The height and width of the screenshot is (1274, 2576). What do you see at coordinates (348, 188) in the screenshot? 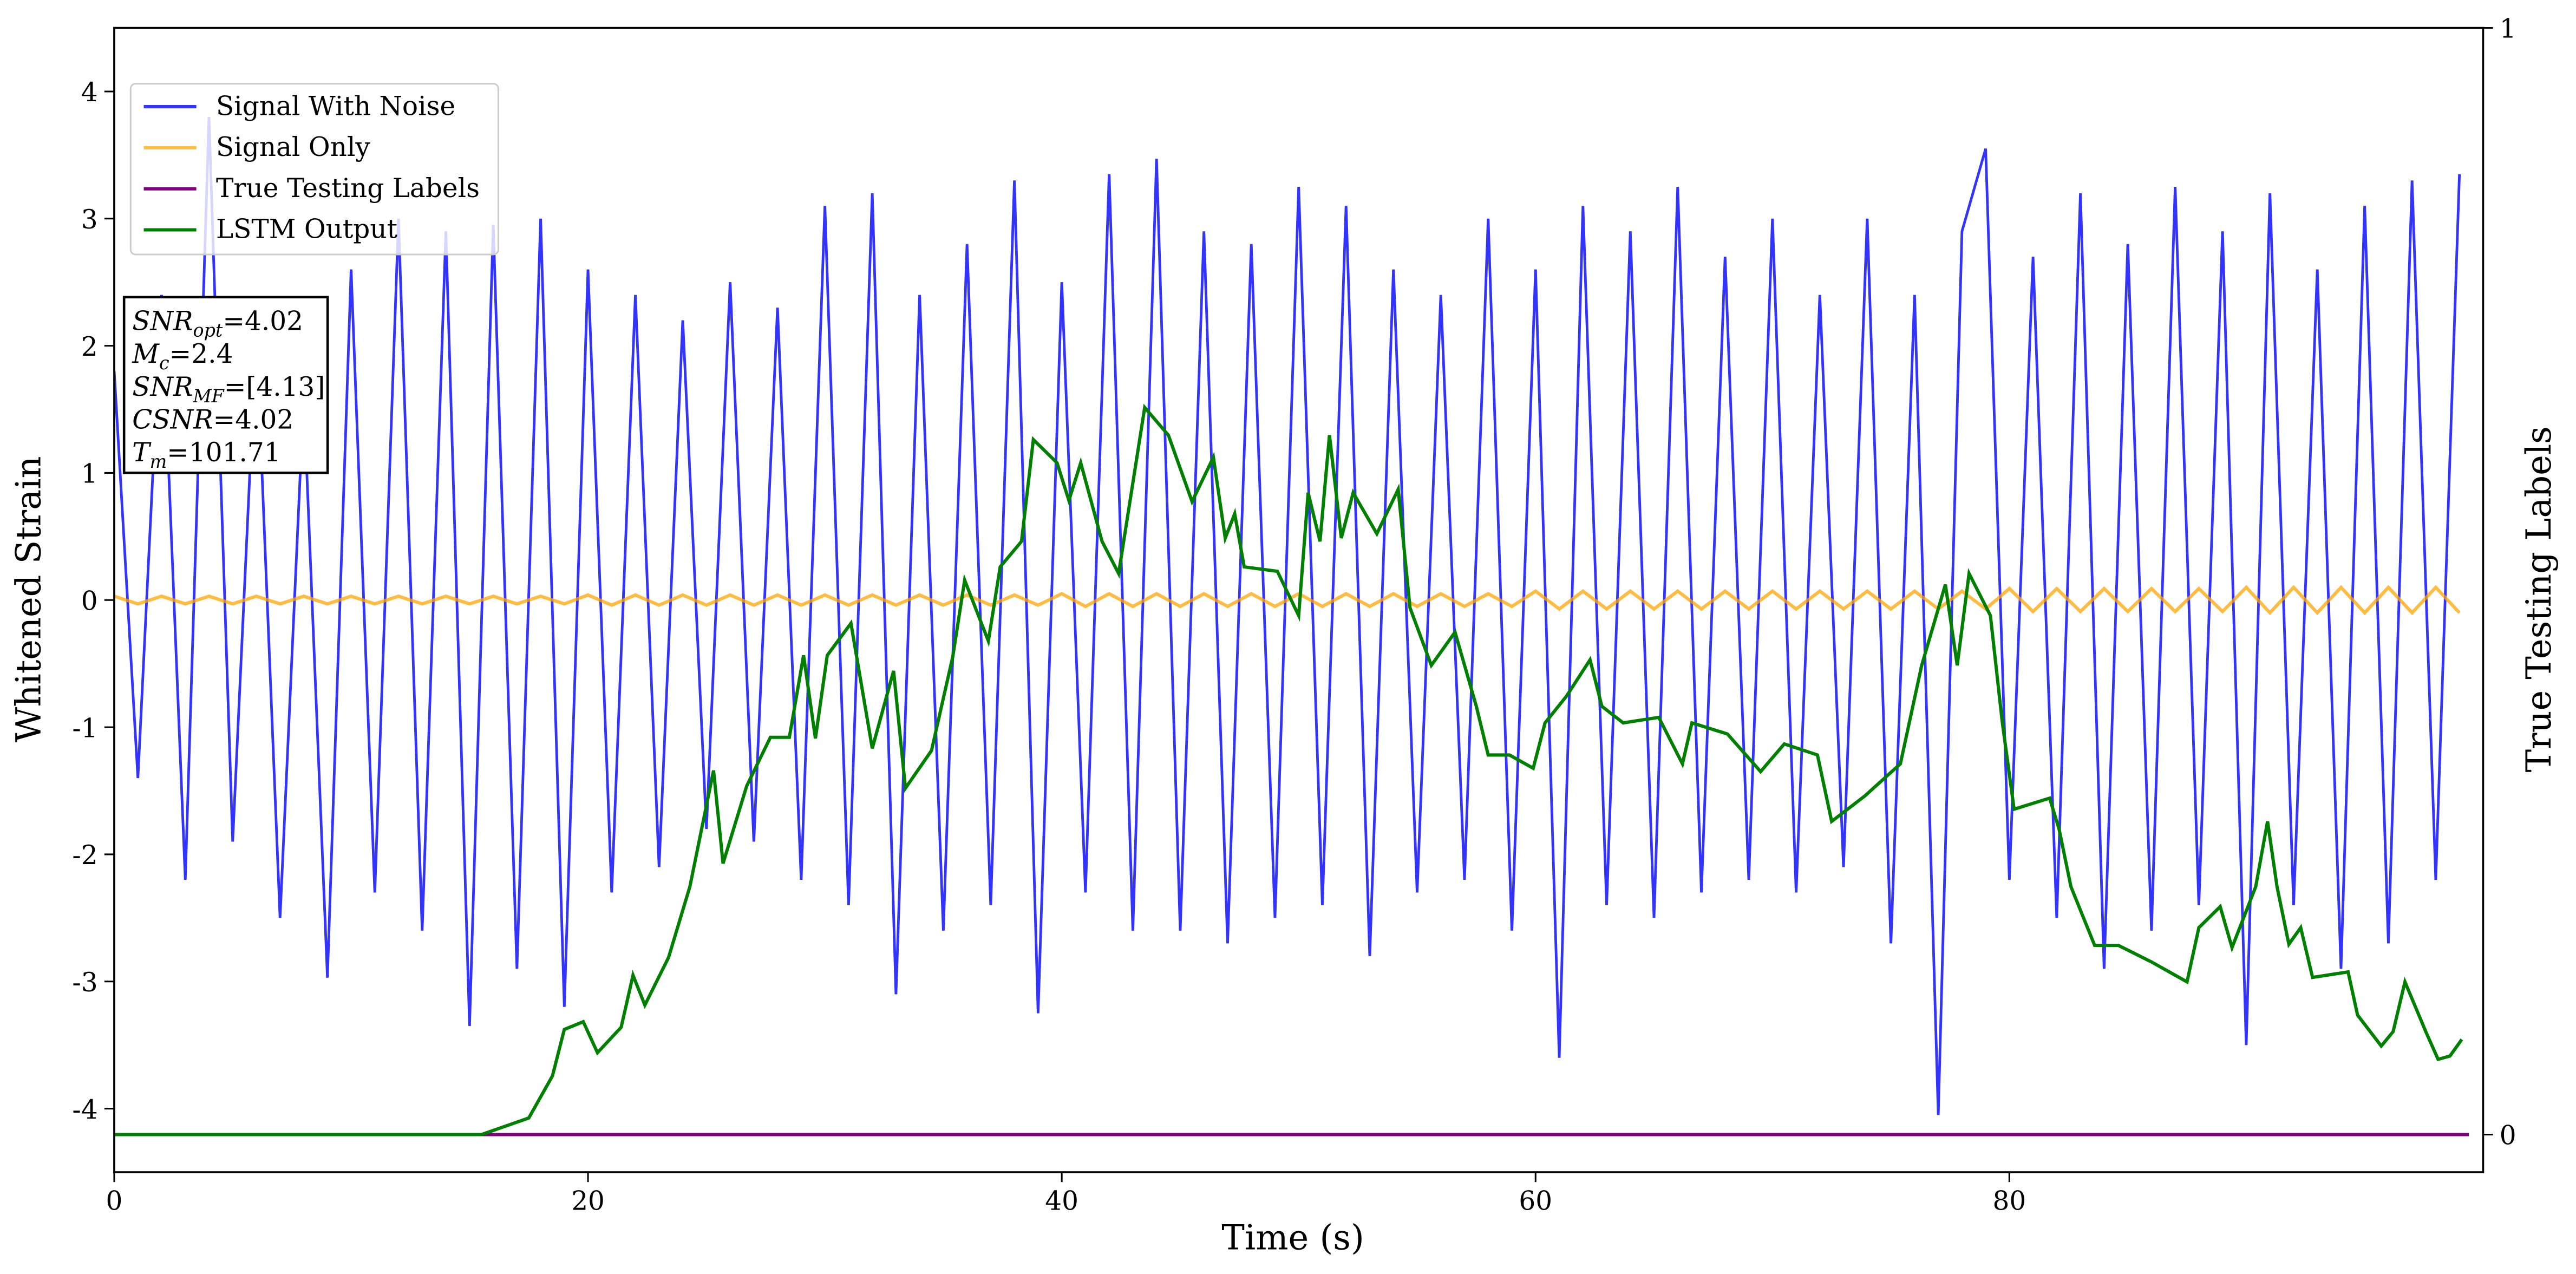
I see `legend-label: True Testing Labels` at bounding box center [348, 188].